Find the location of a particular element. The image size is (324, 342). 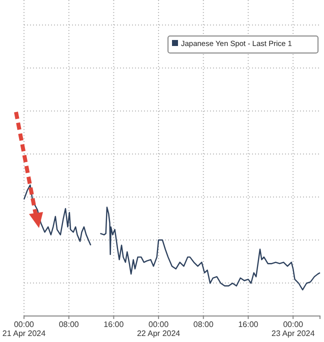

x-tick-label: 00:00 21 Apr 2024 is located at coordinates (24, 329).